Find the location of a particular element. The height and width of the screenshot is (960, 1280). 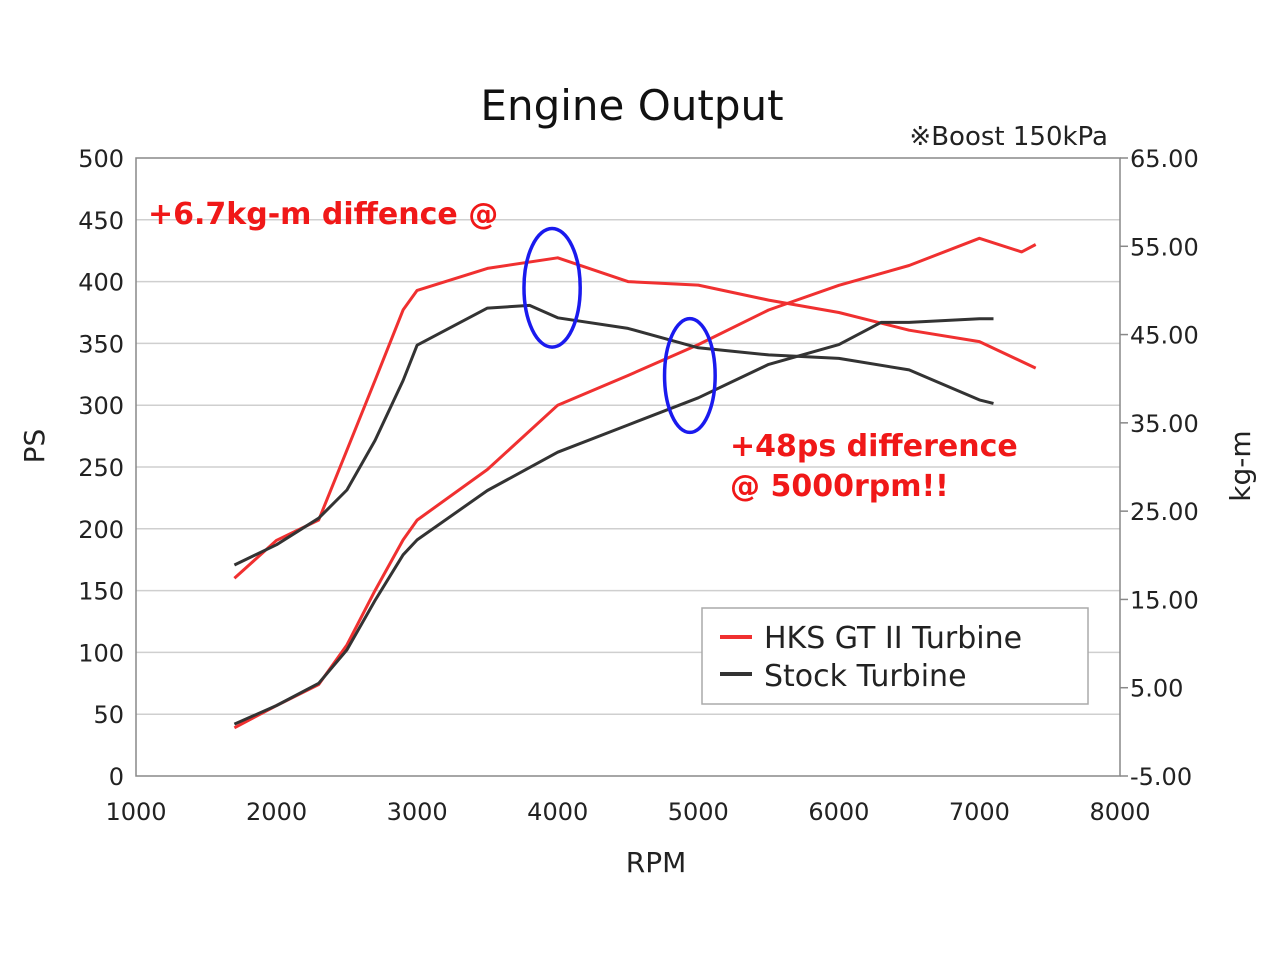

x-tick-label: 4000 is located at coordinates (557, 812).